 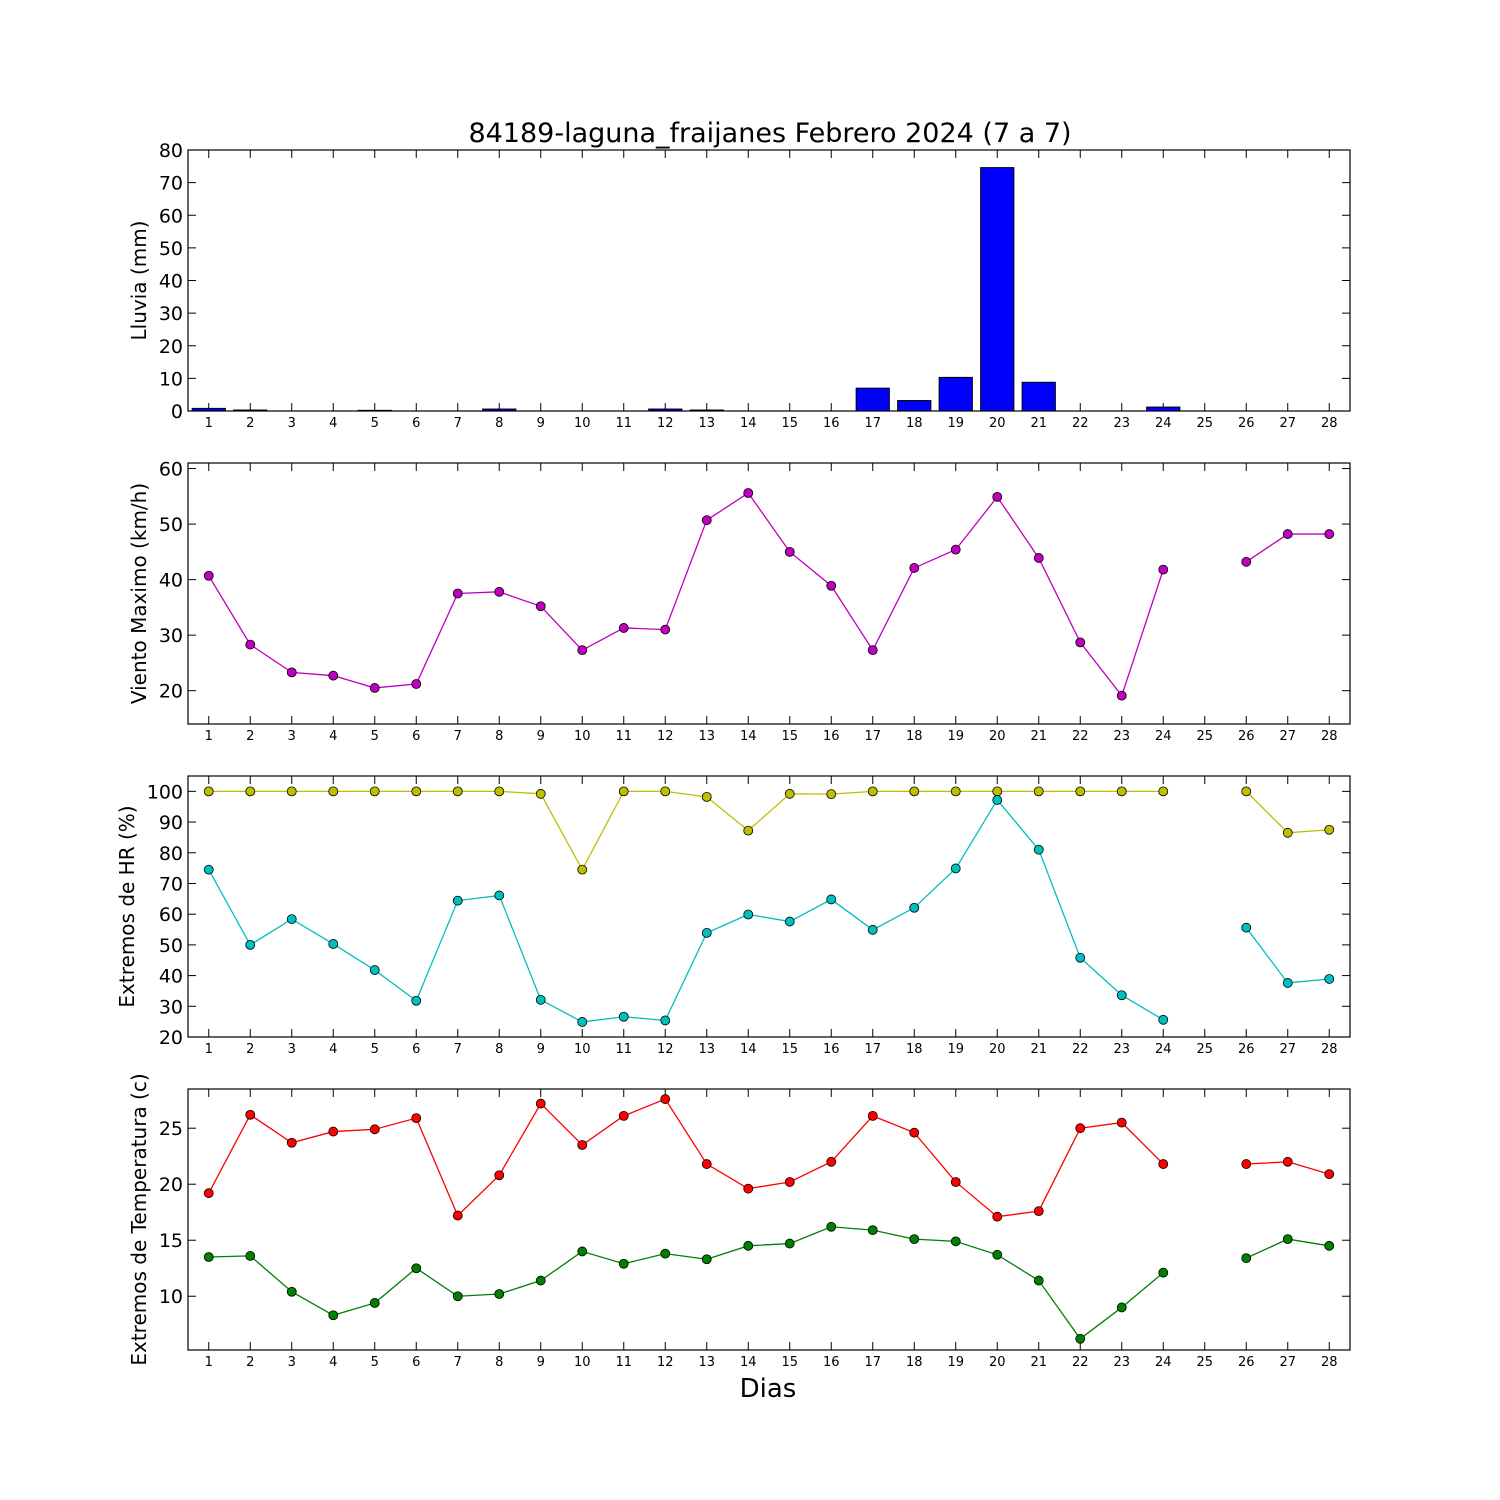 I want to click on y-tick-label: 60, so click(x=171, y=216).